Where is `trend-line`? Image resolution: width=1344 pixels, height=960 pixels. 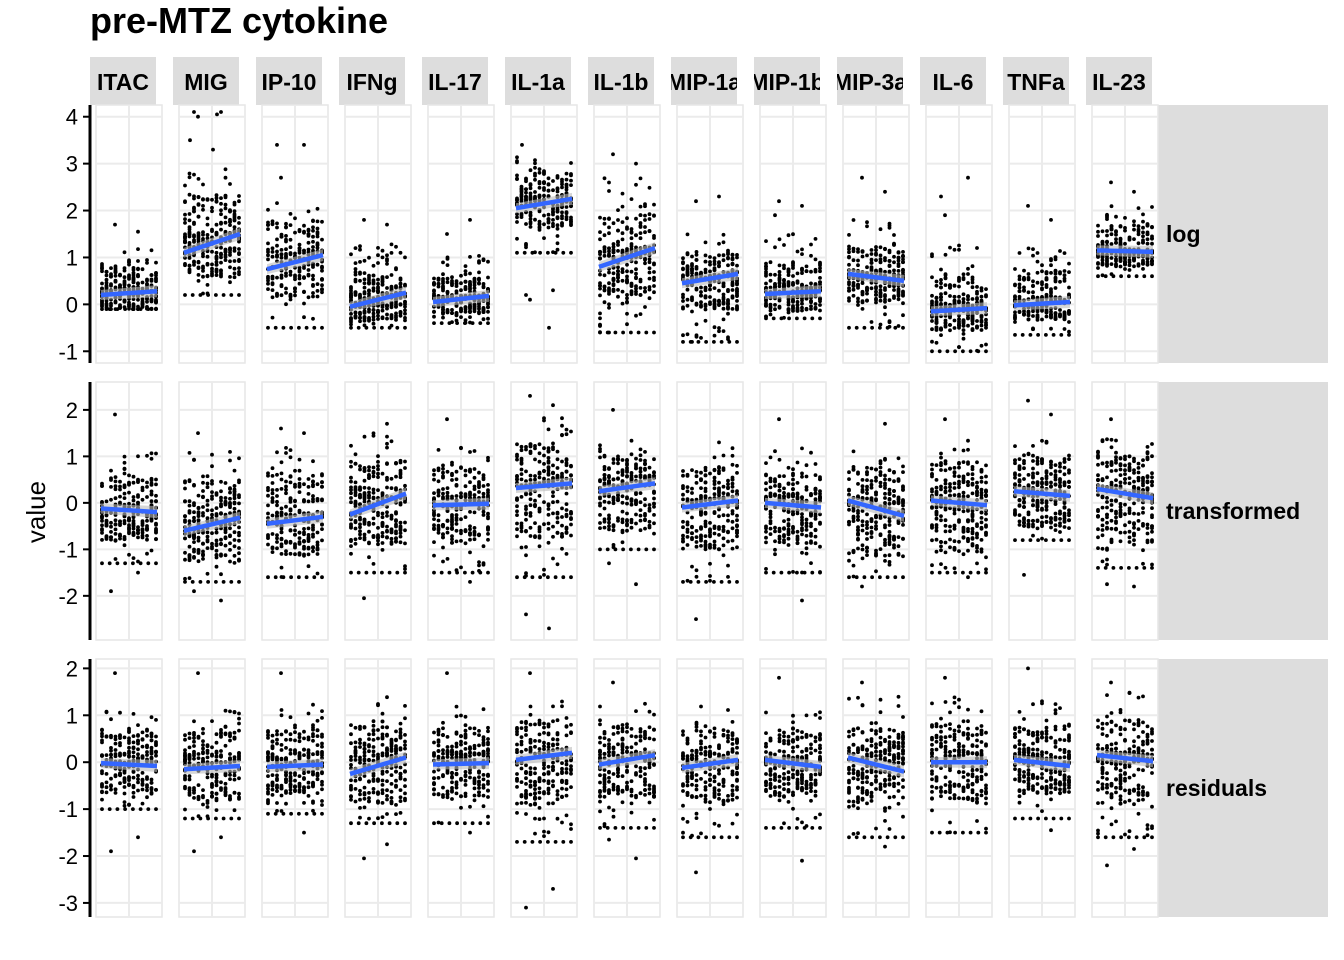 trend-line is located at coordinates (710, 278).